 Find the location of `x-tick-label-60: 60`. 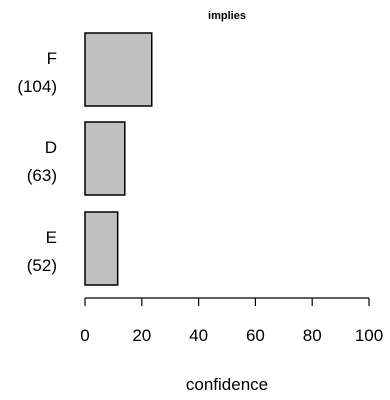

x-tick-label-60: 60 is located at coordinates (255, 335).